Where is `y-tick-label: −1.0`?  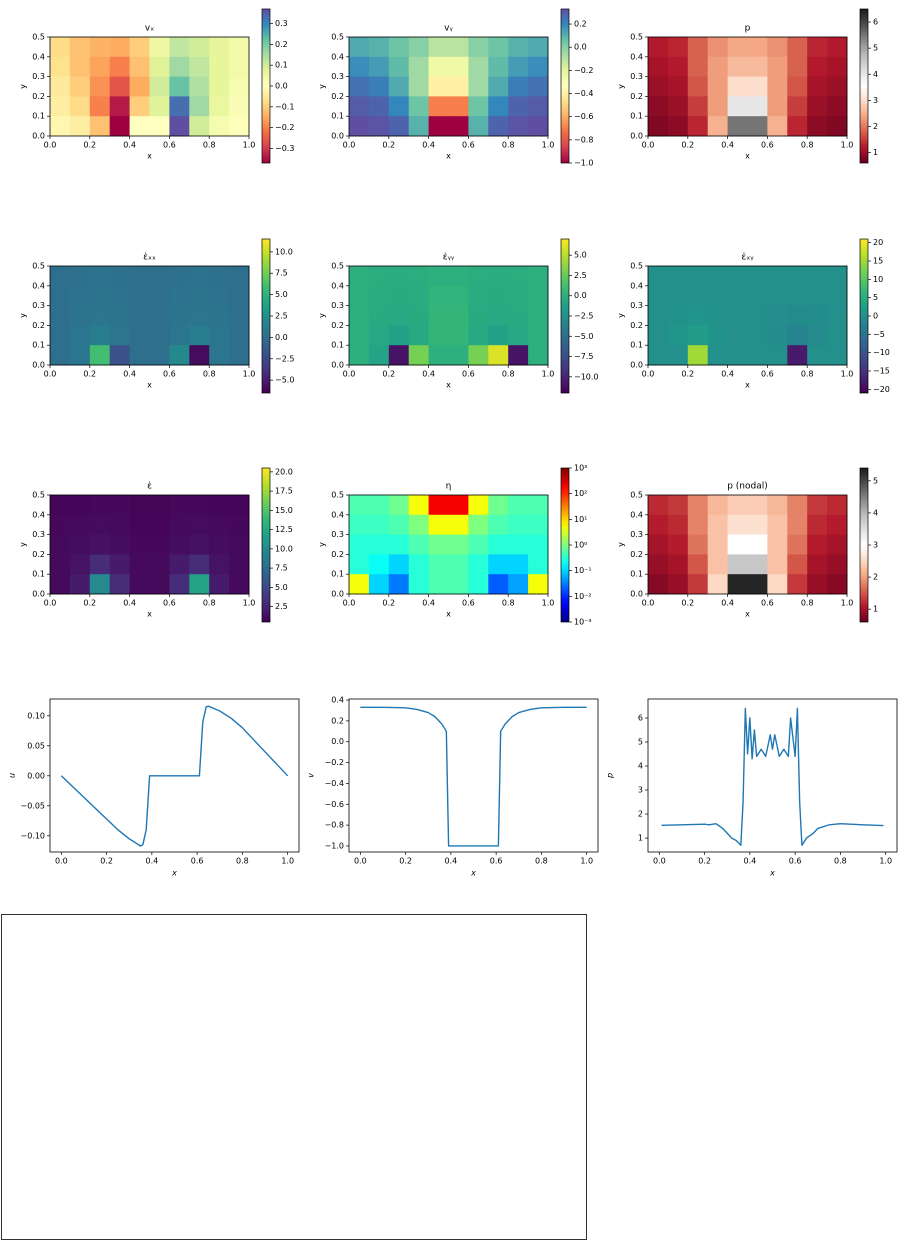 y-tick-label: −1.0 is located at coordinates (334, 845).